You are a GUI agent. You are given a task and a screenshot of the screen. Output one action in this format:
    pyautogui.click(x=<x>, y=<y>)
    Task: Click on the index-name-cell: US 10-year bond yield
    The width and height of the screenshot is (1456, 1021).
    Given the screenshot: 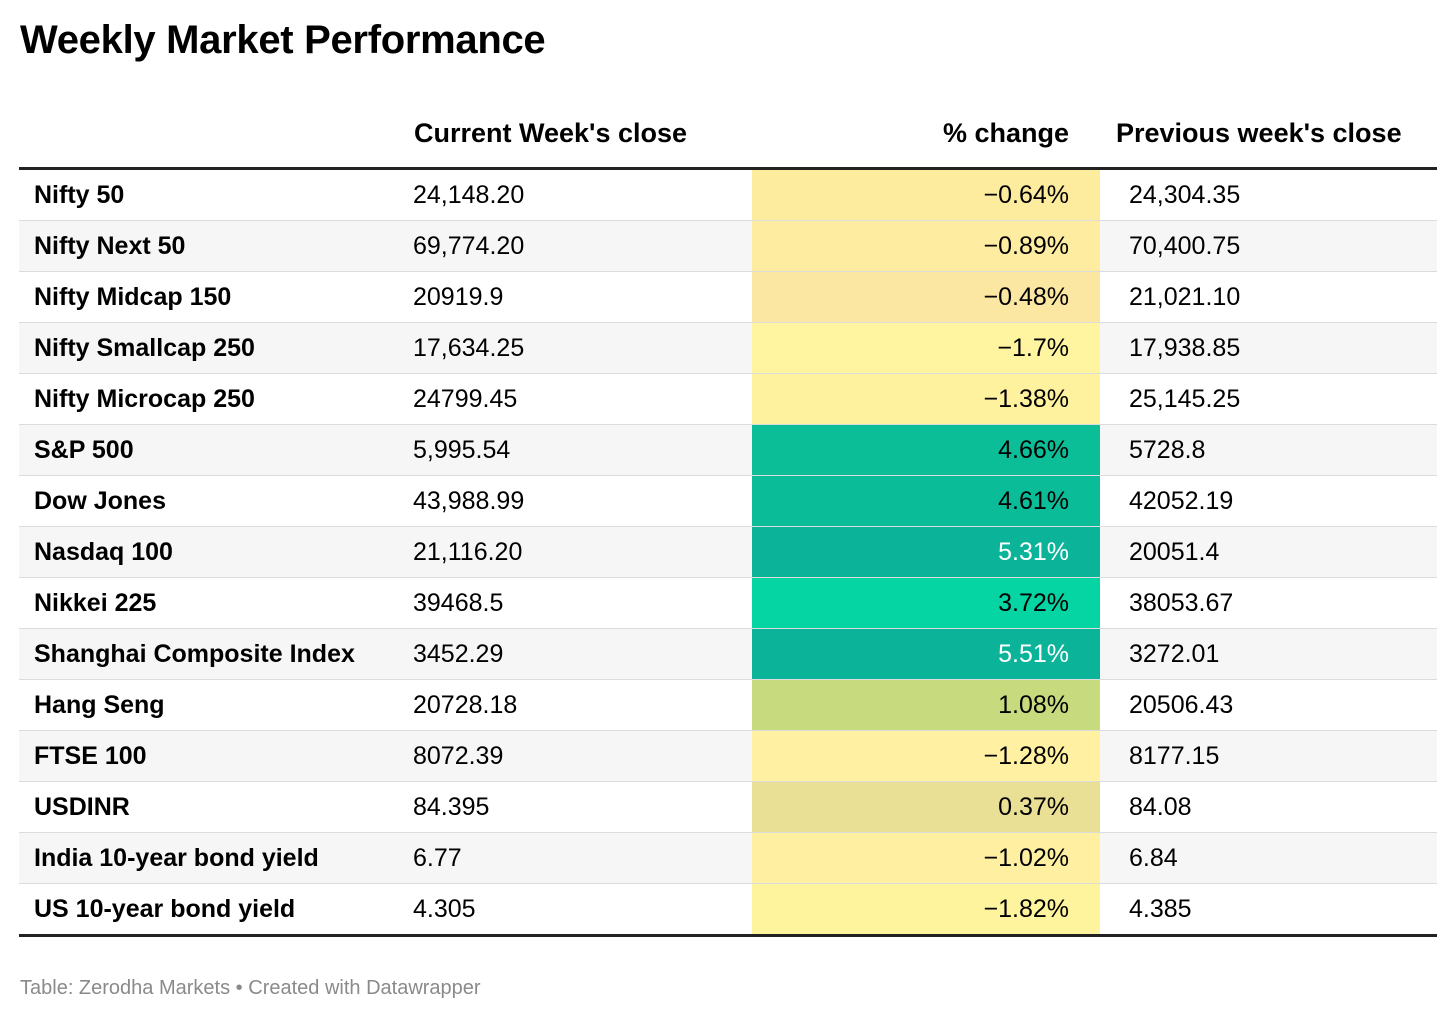 What is the action you would take?
    pyautogui.click(x=208, y=910)
    